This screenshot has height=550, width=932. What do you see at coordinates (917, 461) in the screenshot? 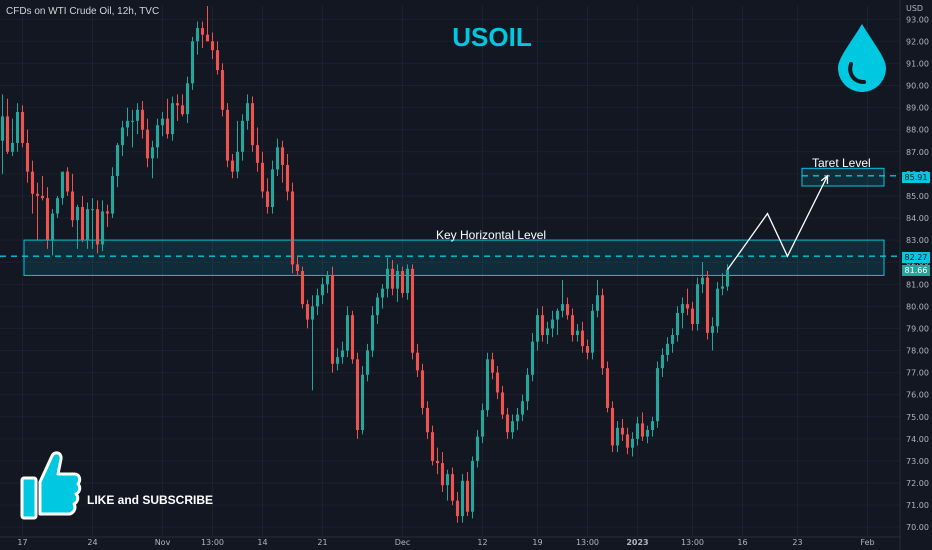
I see `y-tick-label: 73.00` at bounding box center [917, 461].